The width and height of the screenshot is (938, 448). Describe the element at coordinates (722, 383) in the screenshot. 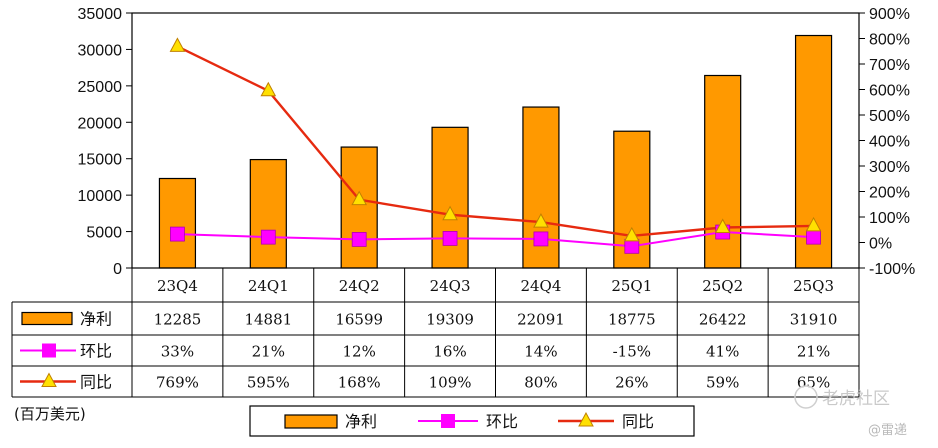

I see `table-cell: 59%` at that location.